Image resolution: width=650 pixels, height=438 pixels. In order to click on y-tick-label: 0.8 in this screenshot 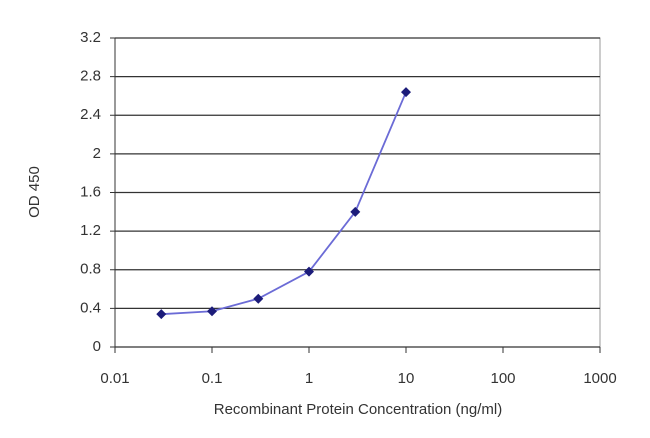, I will do `click(90, 269)`.